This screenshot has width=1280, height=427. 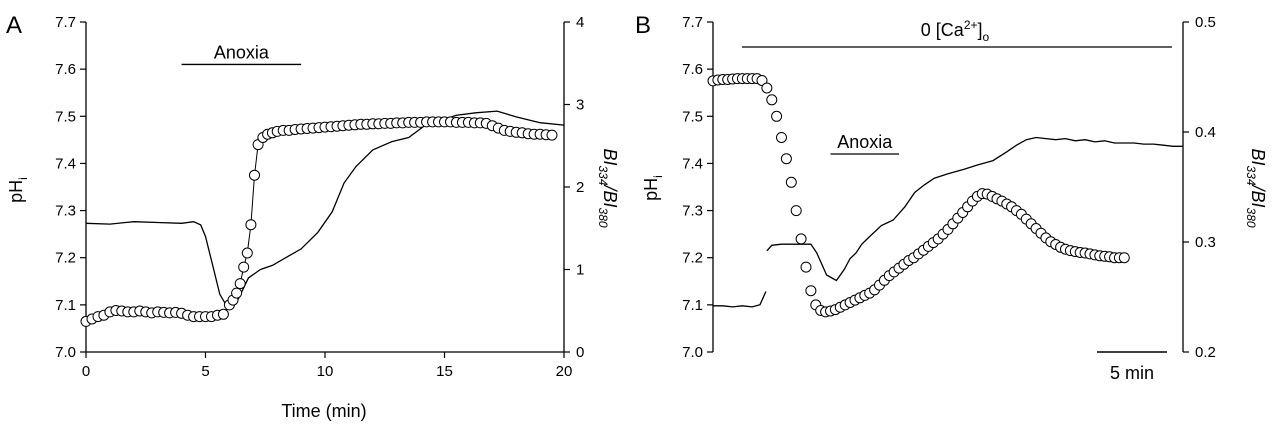 I want to click on a-y-left-tick-label: 7.6, so click(x=65, y=69).